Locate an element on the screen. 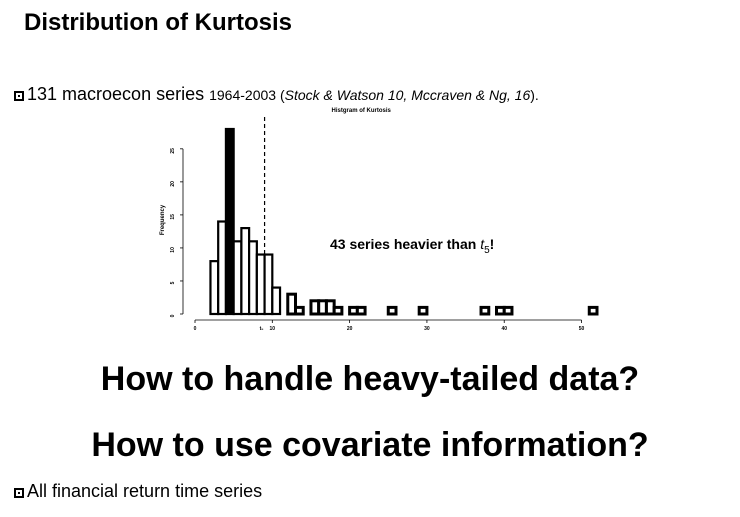 The width and height of the screenshot is (740, 517). question-heavy-tailed: How to handle heavy-tailed data? is located at coordinates (370, 379).